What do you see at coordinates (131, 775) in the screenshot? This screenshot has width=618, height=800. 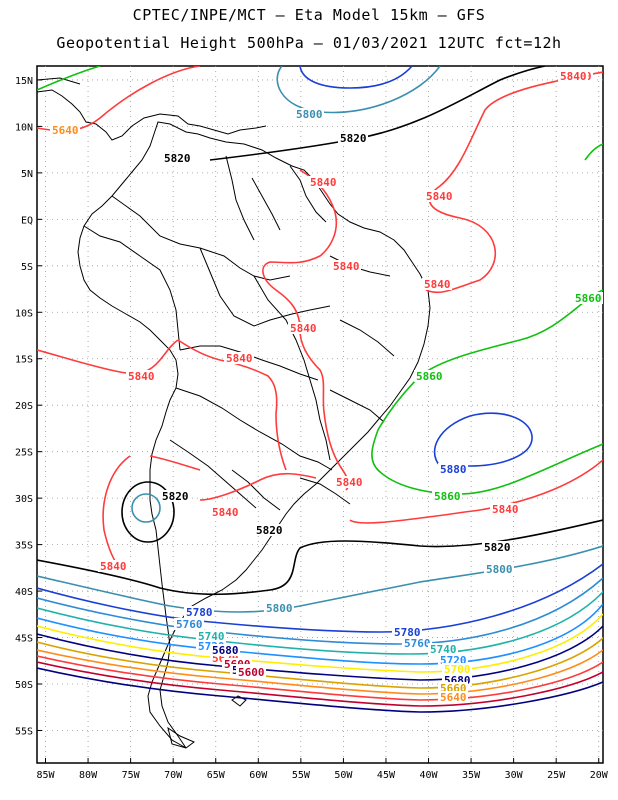 I see `longitude-tick-label: 75W` at bounding box center [131, 775].